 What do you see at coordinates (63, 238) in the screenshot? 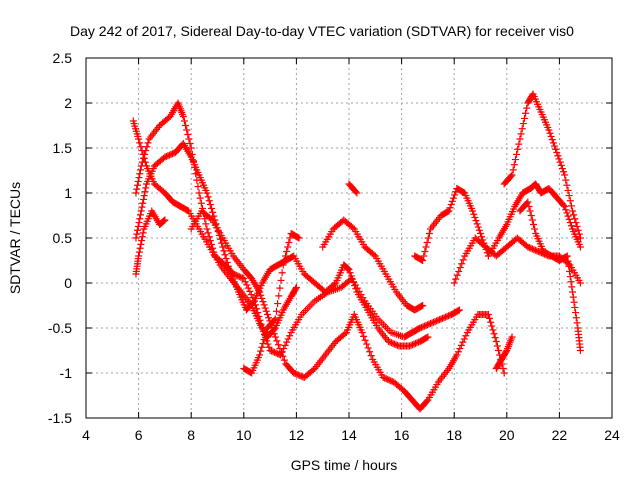
I see `y-tick-label: 0.5` at bounding box center [63, 238].